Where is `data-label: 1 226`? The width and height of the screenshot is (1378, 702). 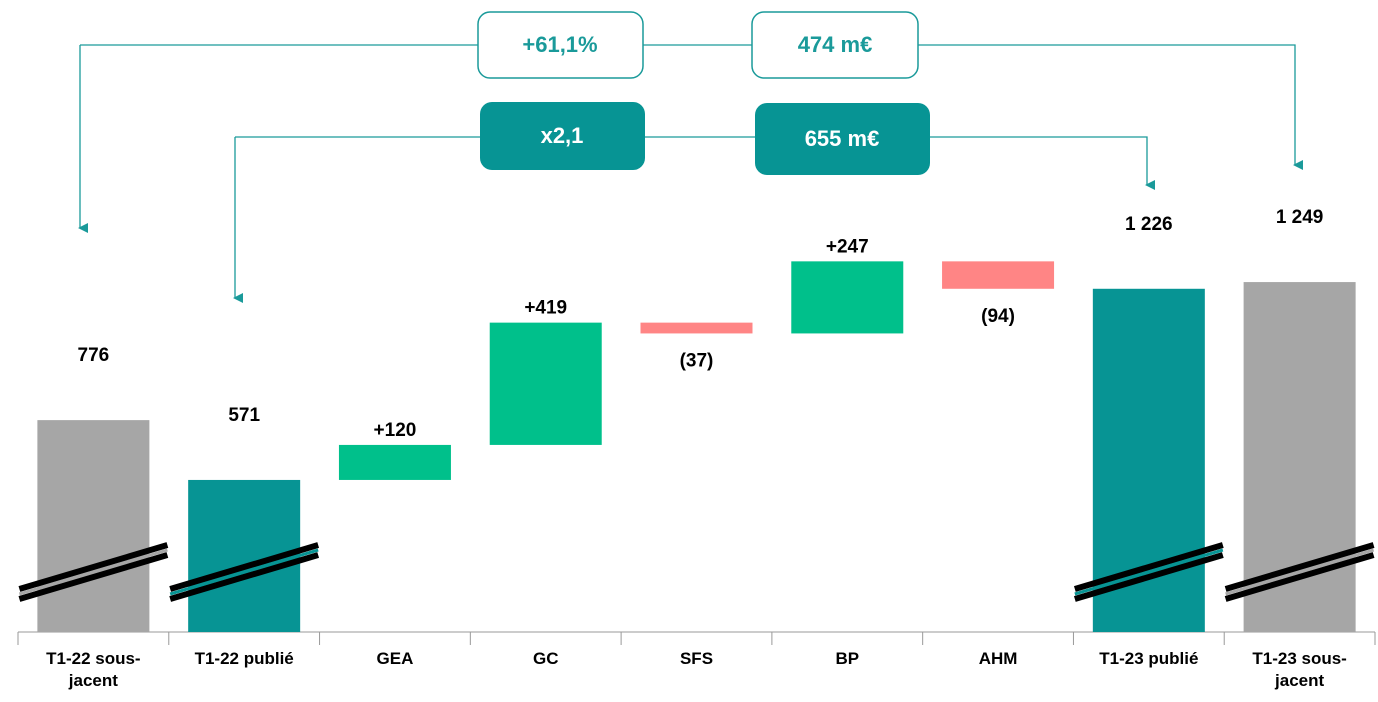
data-label: 1 226 is located at coordinates (1149, 224).